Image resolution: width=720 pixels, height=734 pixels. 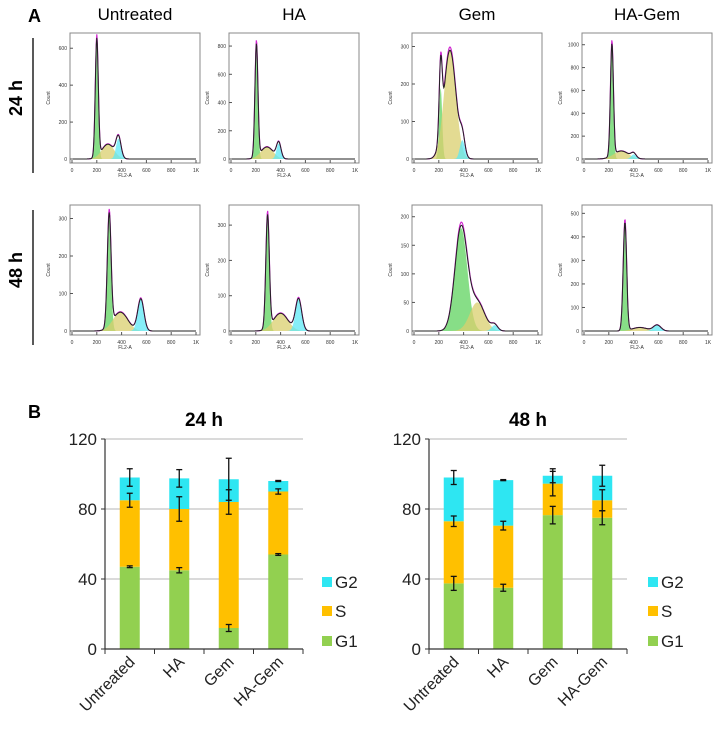 What do you see at coordinates (16, 98) in the screenshot?
I see `row-label: 24 h` at bounding box center [16, 98].